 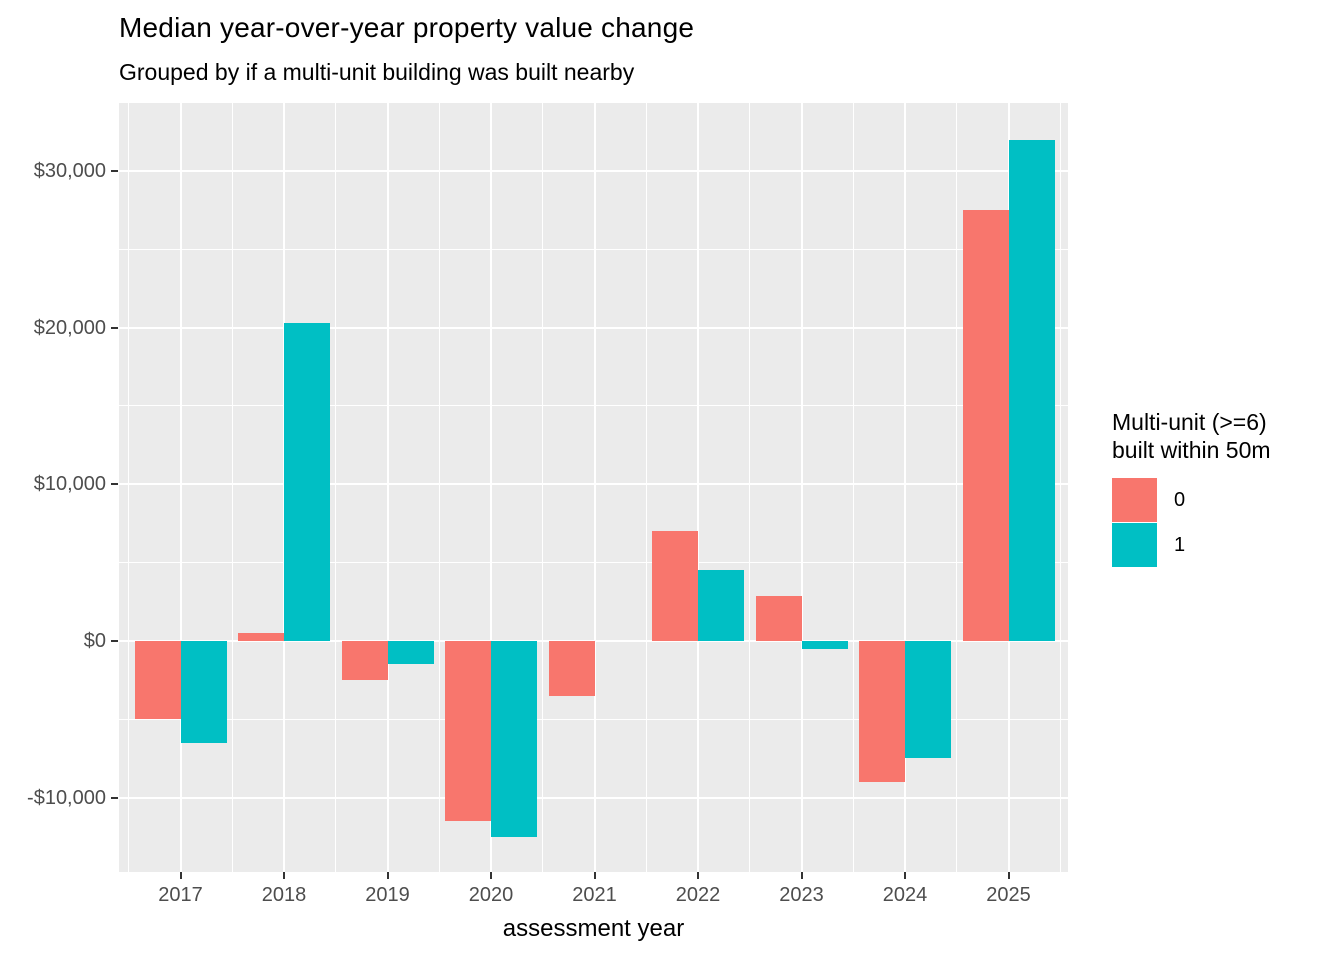 I want to click on legend-key-0: 0, so click(x=1191, y=500).